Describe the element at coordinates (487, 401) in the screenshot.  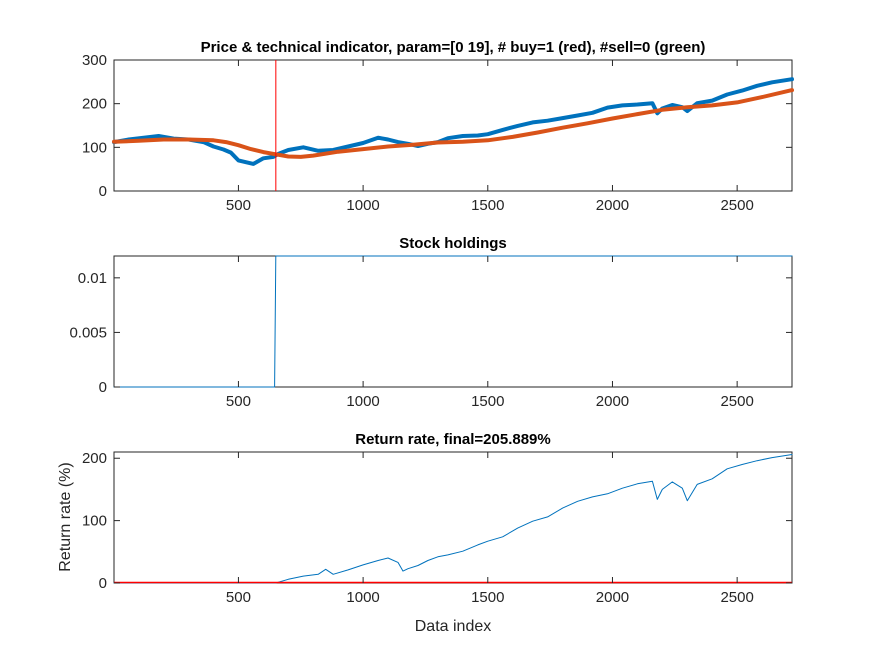
I see `holdings-x-tick-label: 1500` at that location.